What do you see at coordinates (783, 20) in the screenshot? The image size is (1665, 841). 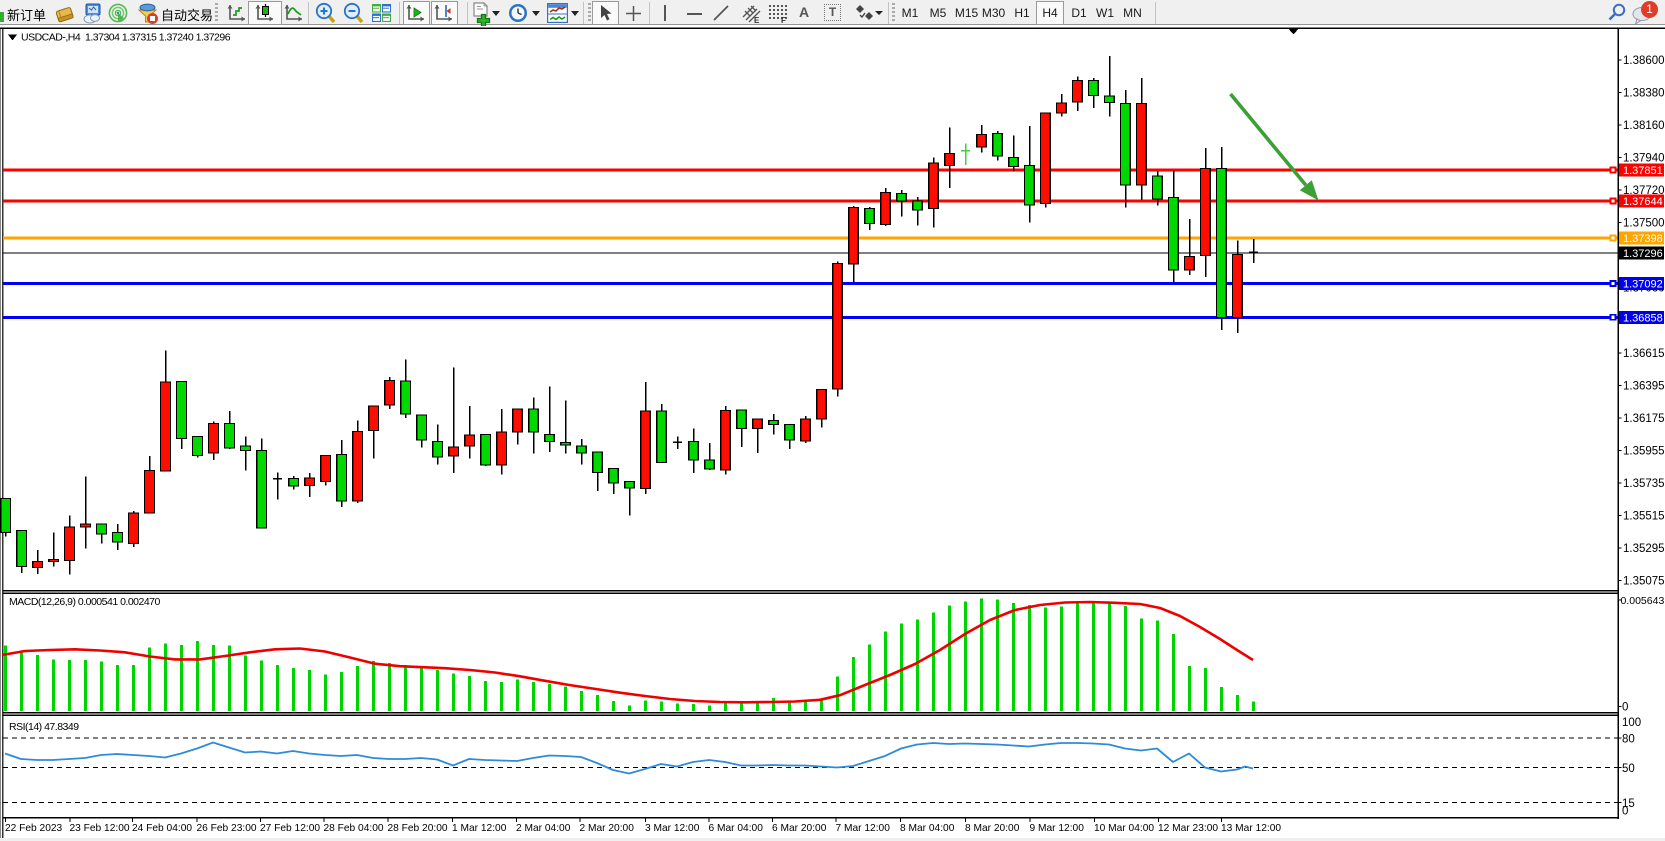 I see `svg-text: F` at bounding box center [783, 20].